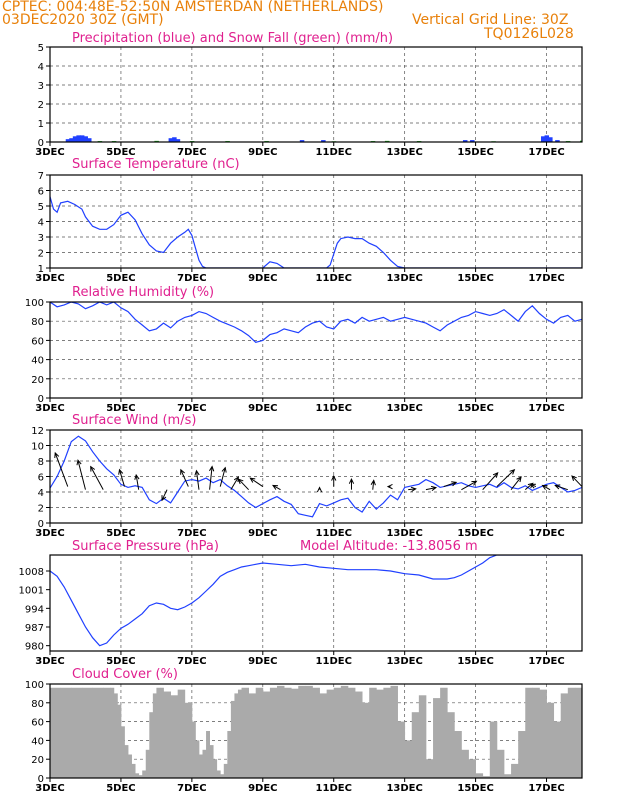 This screenshot has width=618, height=800. Describe the element at coordinates (41, 223) in the screenshot. I see `temperature-ytick-label: 4` at that location.